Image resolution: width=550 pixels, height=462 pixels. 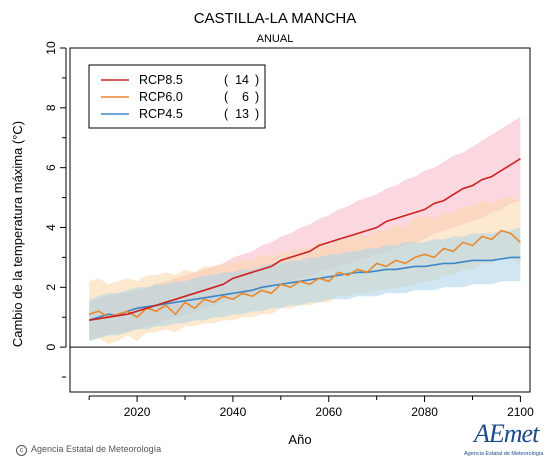 What do you see at coordinates (96, 449) in the screenshot?
I see `credit-text: Agencia Estatal de Meteorología` at bounding box center [96, 449].